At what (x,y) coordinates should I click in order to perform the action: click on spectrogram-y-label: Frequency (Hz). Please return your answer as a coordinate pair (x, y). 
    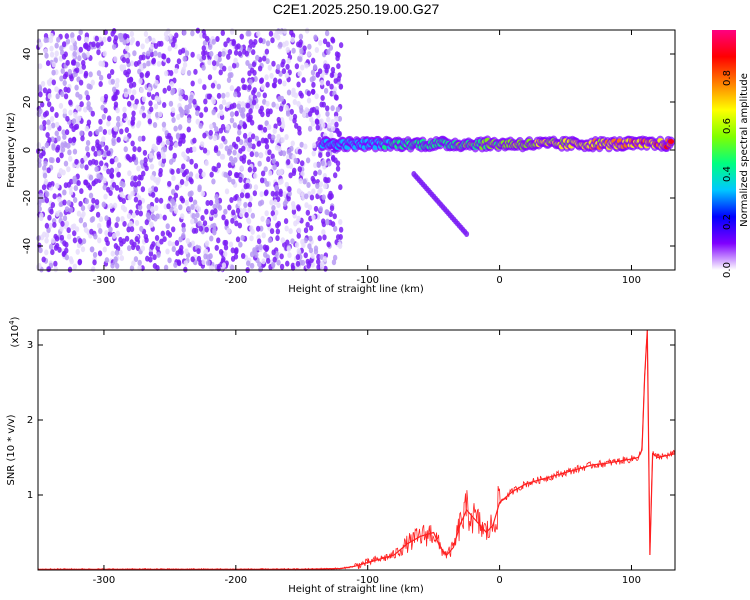
    Looking at the image, I should click on (11, 150).